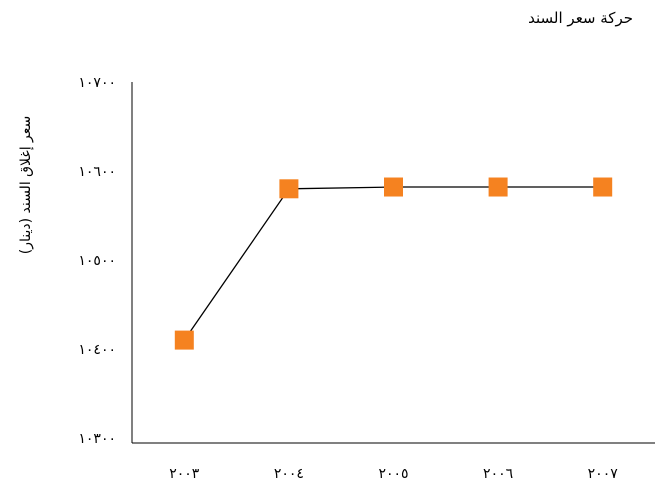 The width and height of the screenshot is (655, 492). I want to click on y-tick-label: ١٠٤٠٠, so click(97, 350).